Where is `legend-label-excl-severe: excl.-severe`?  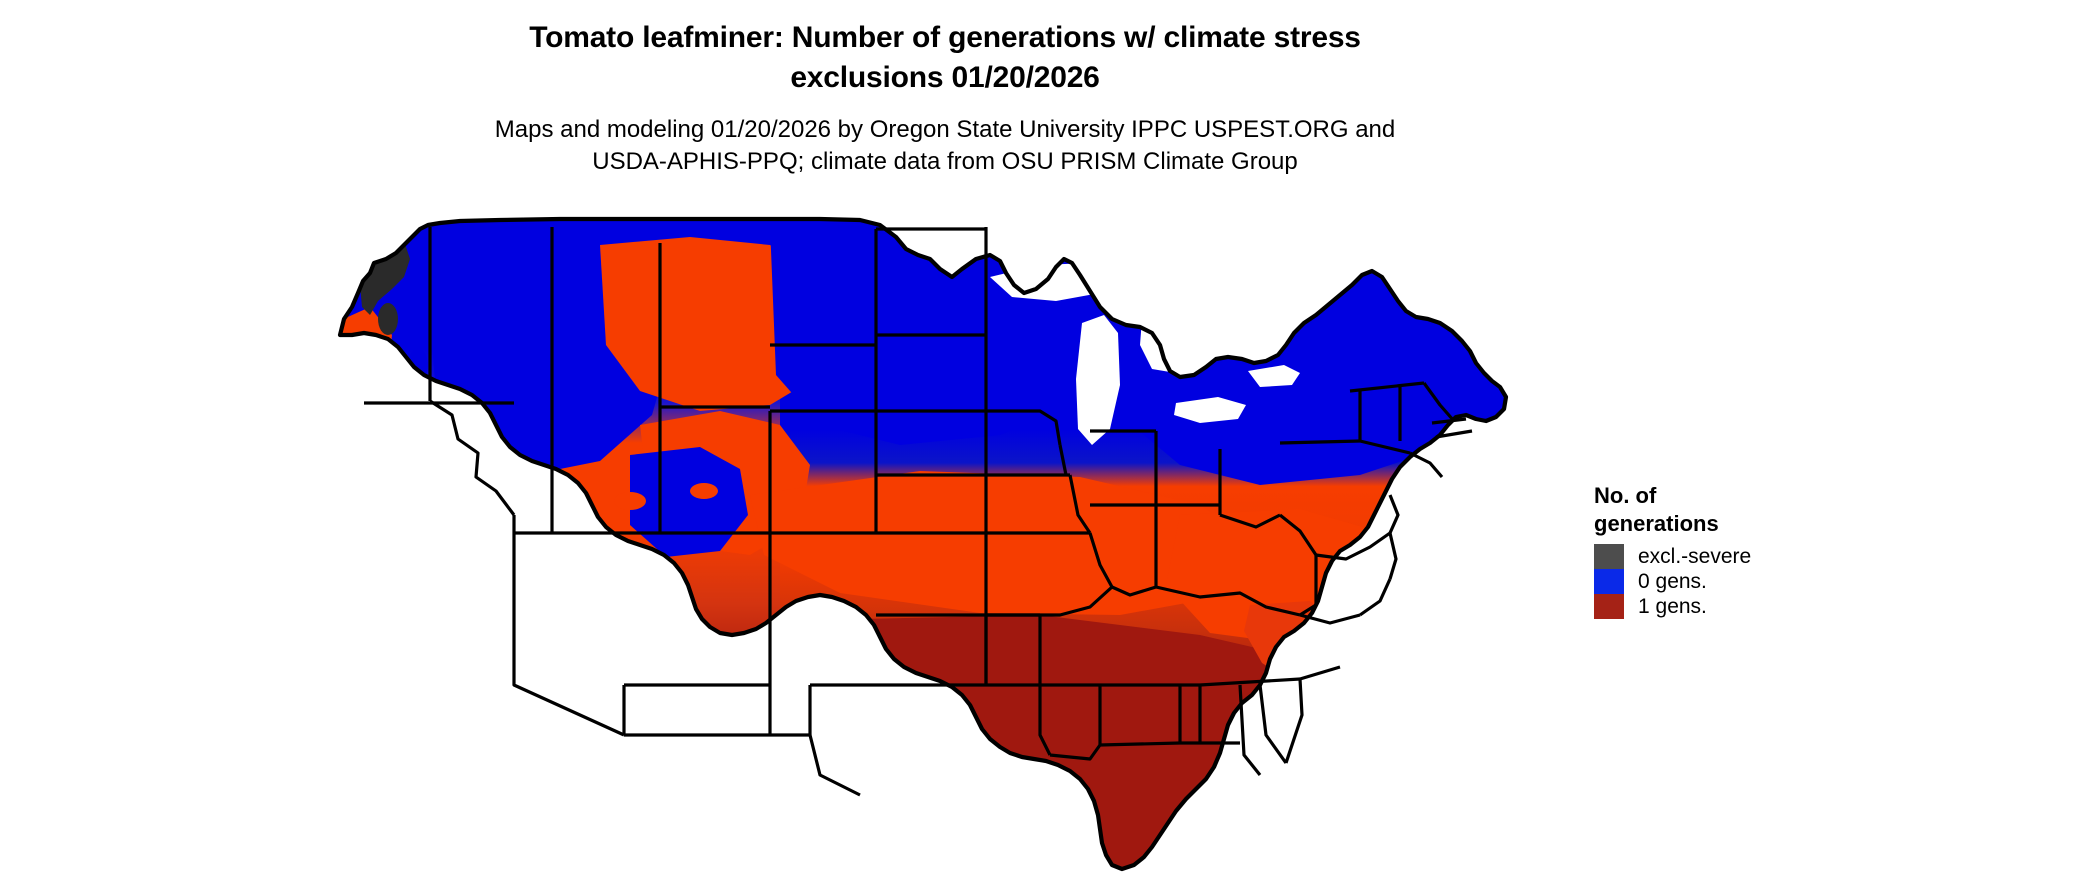 legend-label-excl-severe: excl.-severe is located at coordinates (1695, 556).